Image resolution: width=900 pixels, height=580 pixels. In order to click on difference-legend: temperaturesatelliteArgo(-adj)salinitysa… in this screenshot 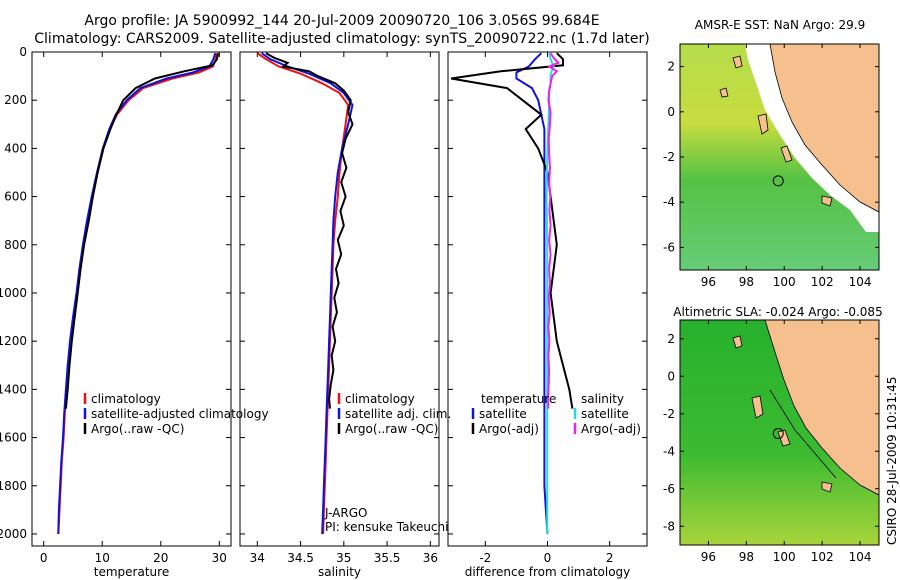, I will do `click(556, 414)`.